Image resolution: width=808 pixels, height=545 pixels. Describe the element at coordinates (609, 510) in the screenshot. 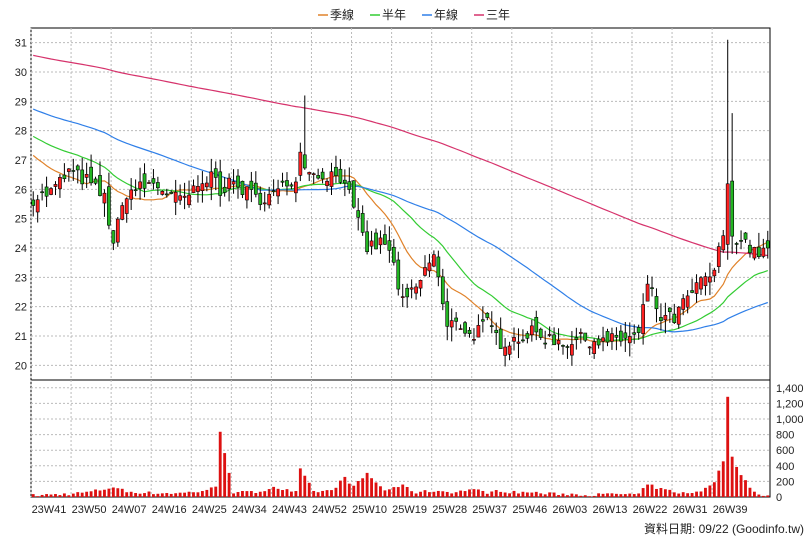

I see `x-tick-label: 26W13` at that location.